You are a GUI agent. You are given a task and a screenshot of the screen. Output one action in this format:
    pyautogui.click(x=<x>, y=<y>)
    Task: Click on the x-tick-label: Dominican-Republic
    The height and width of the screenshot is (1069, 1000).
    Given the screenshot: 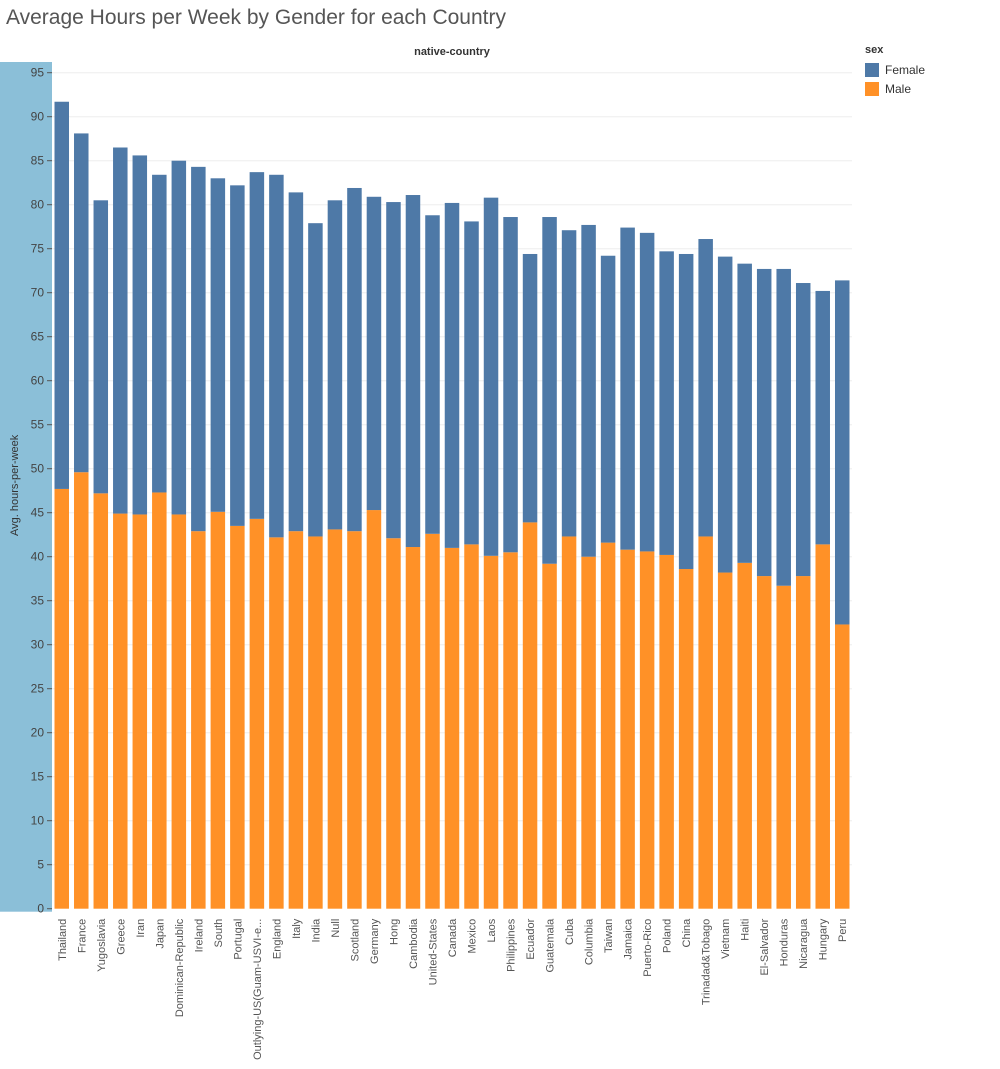 What is the action you would take?
    pyautogui.click(x=180, y=967)
    